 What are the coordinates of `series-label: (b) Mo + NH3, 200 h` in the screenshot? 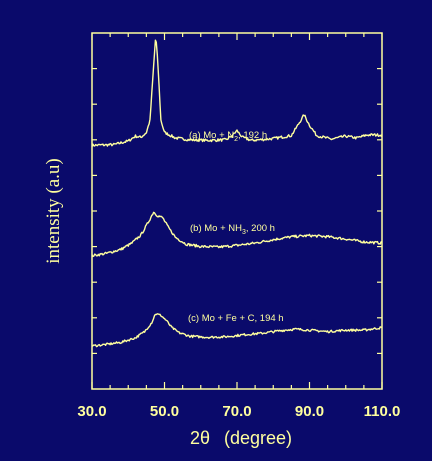 It's located at (232, 229).